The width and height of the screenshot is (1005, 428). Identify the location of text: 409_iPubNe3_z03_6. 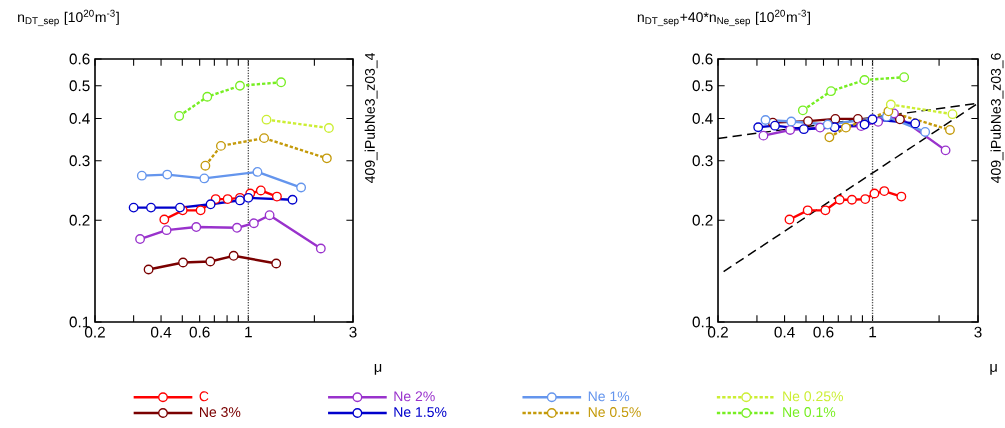
(997, 118).